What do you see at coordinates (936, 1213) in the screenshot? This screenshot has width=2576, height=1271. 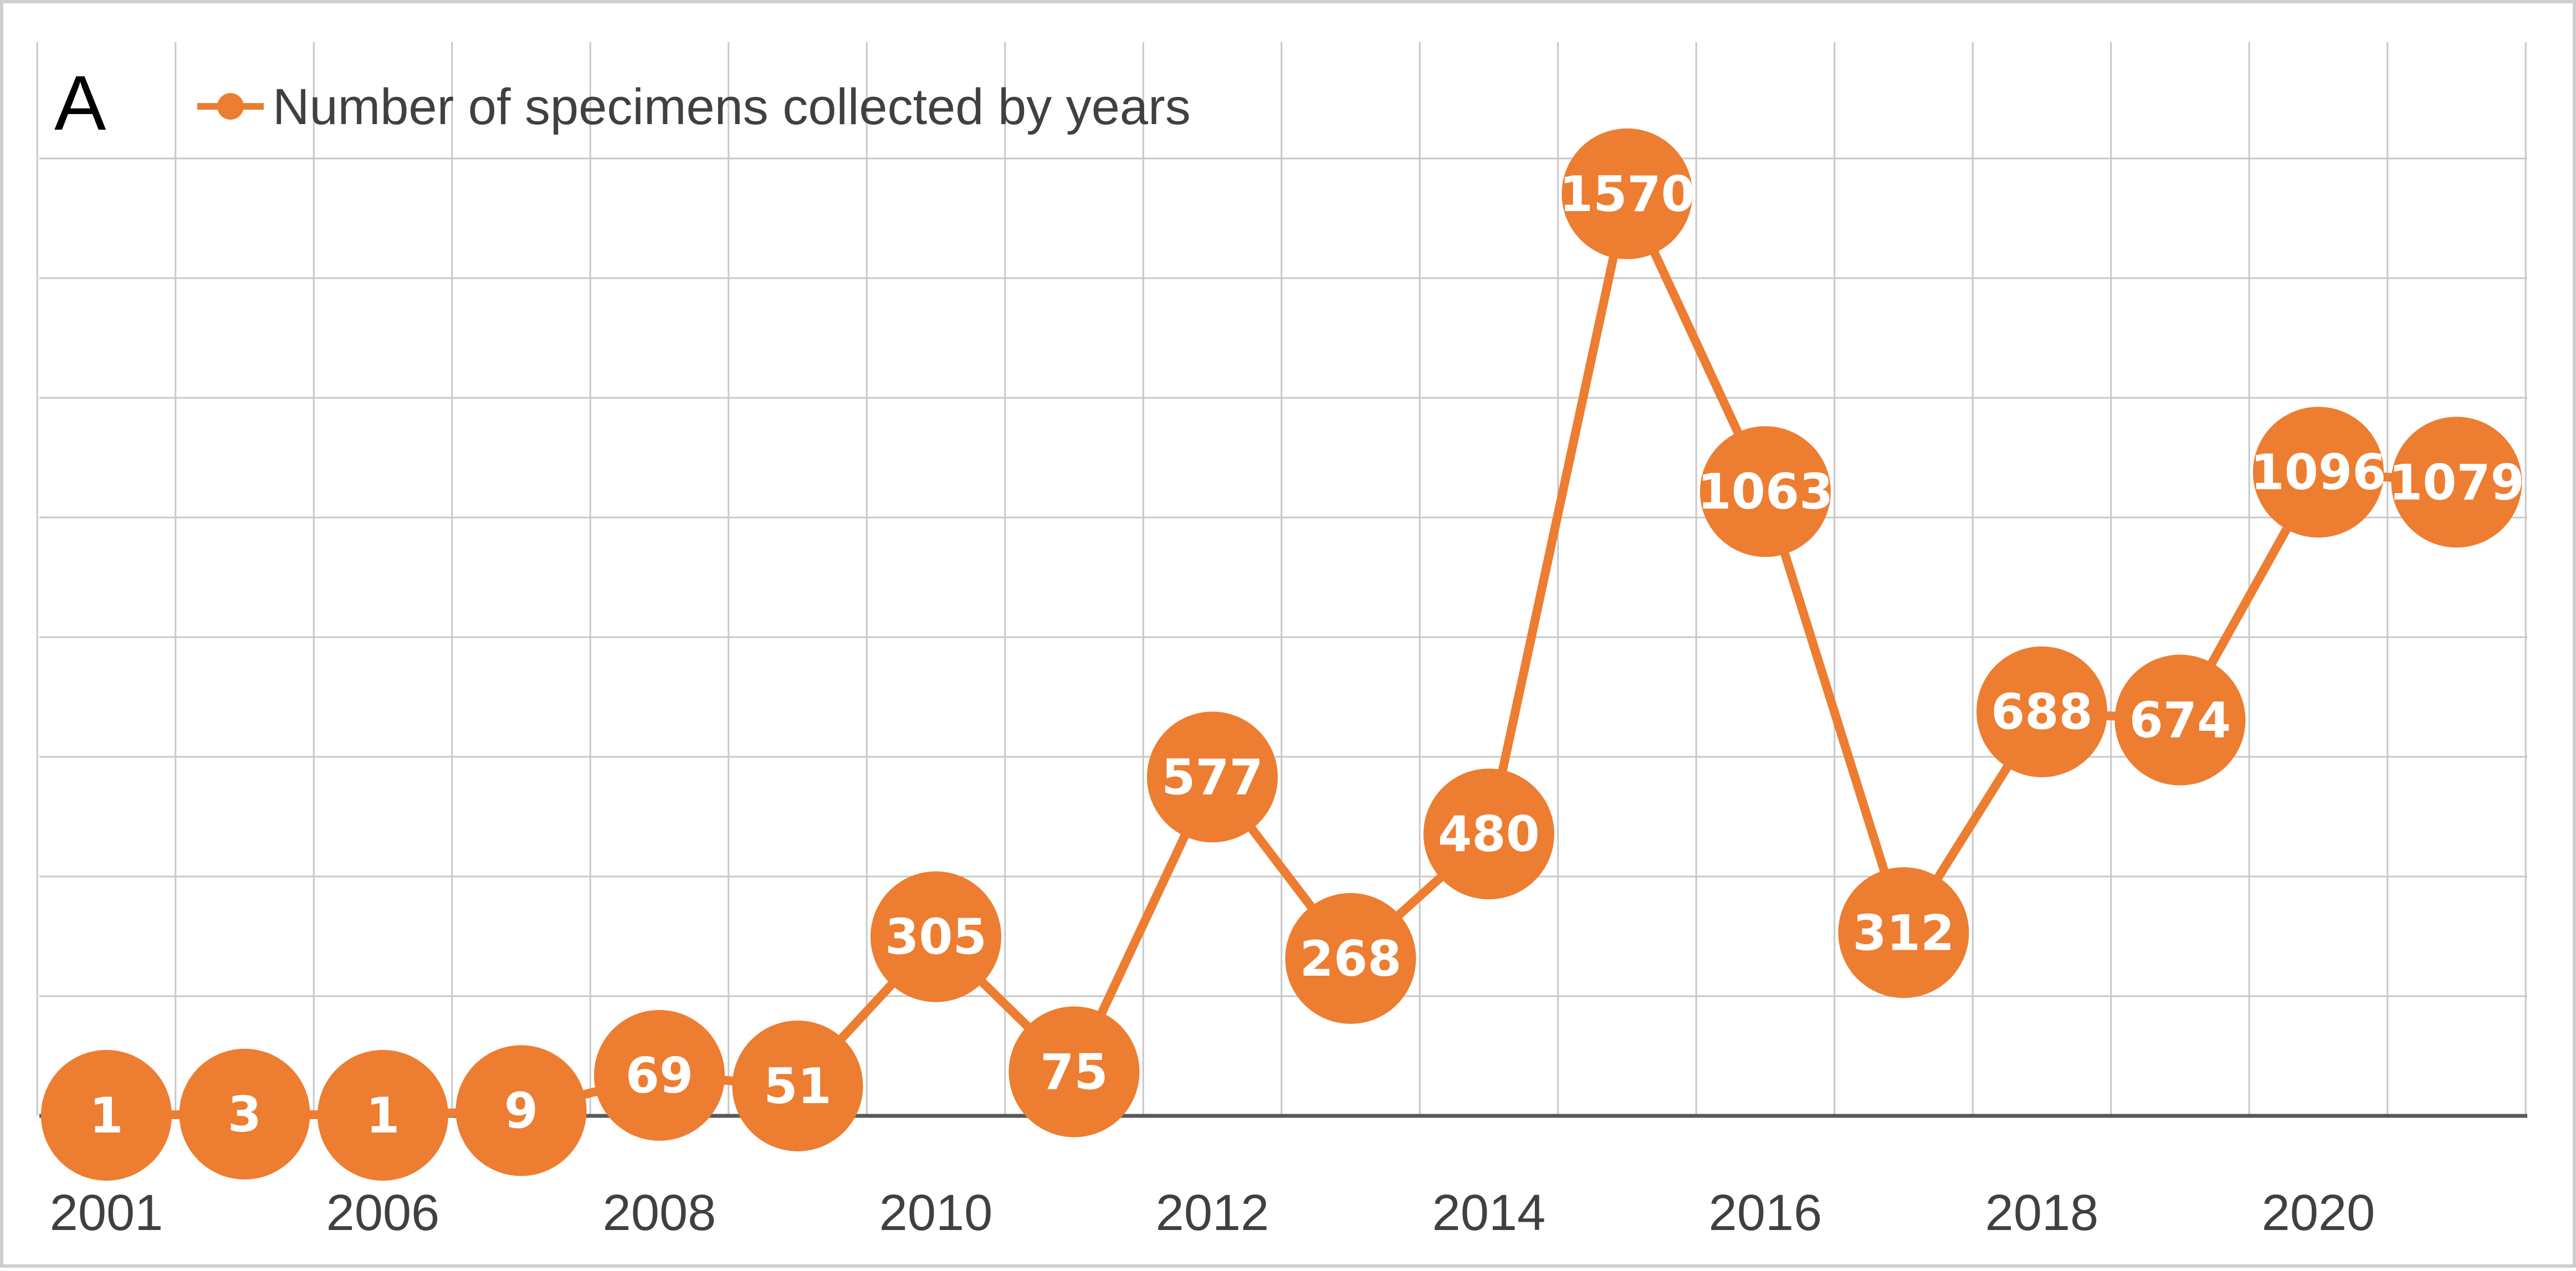 I see `x-tick-label: 2010` at bounding box center [936, 1213].